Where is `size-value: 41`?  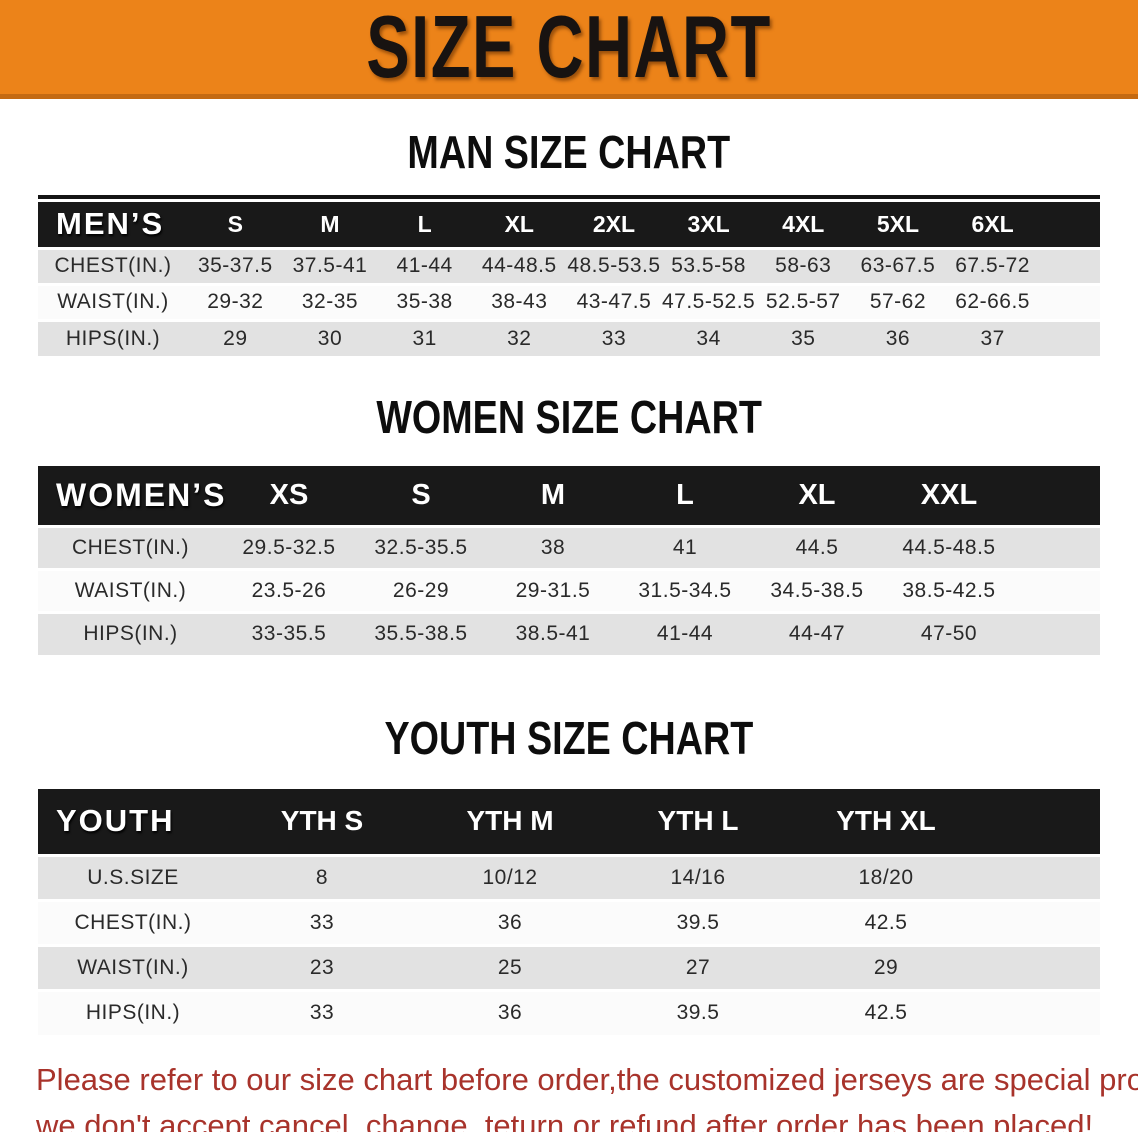
size-value: 41 is located at coordinates (685, 547).